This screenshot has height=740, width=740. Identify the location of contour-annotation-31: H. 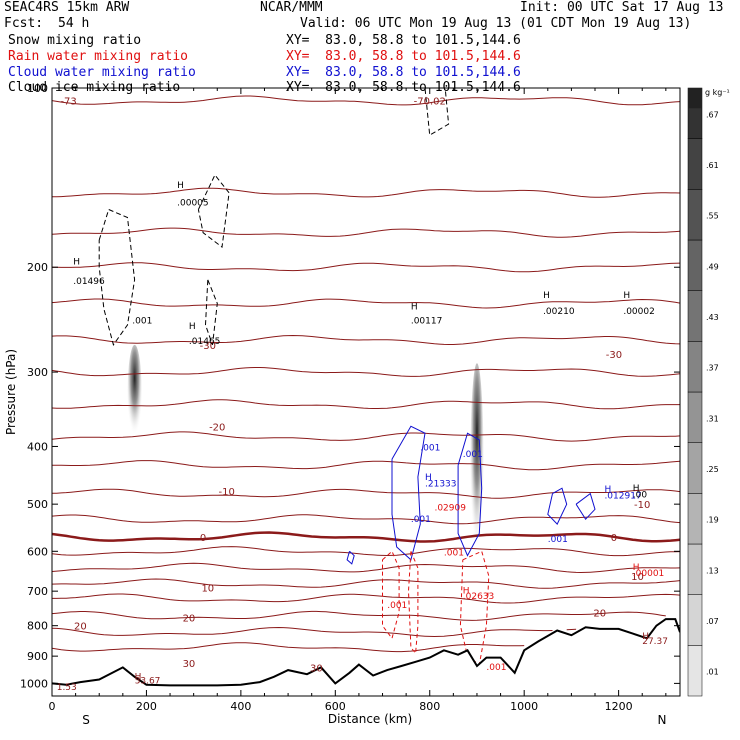
(138, 678).